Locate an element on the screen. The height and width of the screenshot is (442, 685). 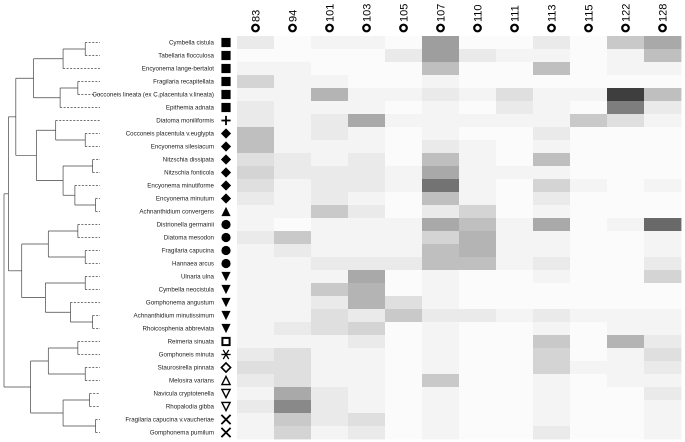
taxon-label: Ulnaria ulna is located at coordinates (198, 277).